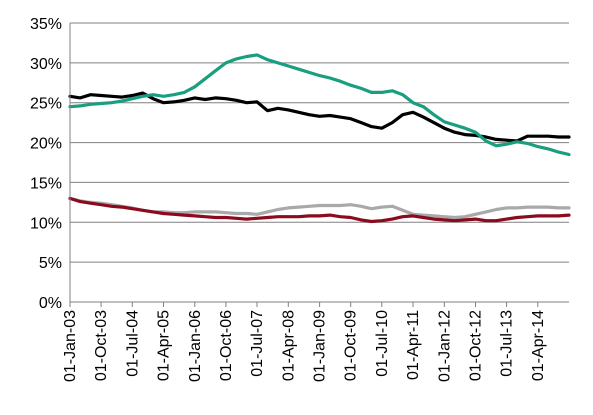 The width and height of the screenshot is (593, 415). What do you see at coordinates (46, 144) in the screenshot?
I see `y-tick-label: 20%` at bounding box center [46, 144].